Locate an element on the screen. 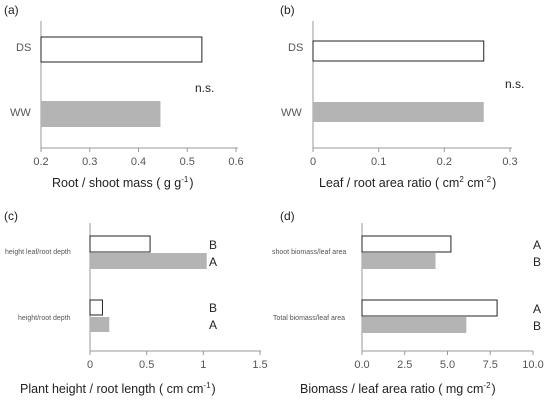 The image size is (550, 402). x-axis-title-a: Root / shoot mass ( g g-1) is located at coordinates (123, 182).